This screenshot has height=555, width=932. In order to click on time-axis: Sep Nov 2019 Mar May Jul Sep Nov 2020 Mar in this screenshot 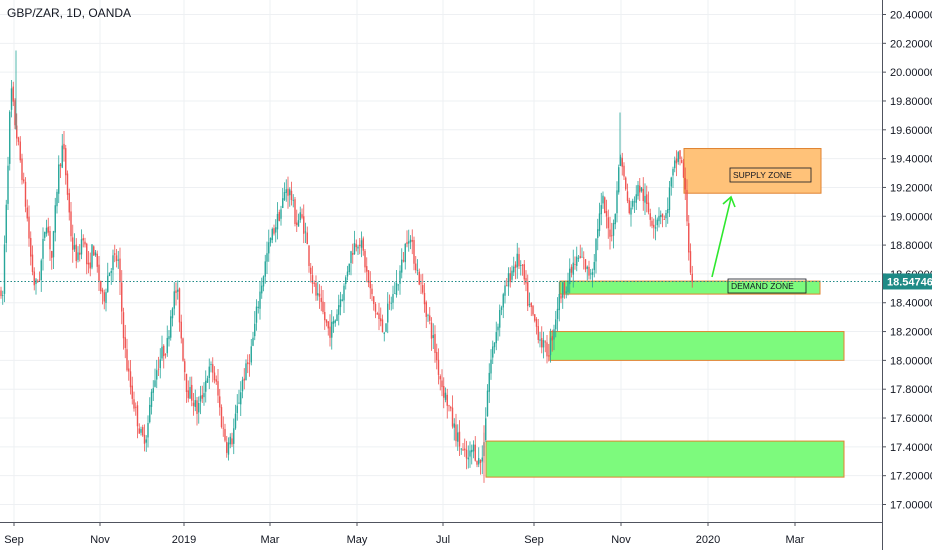, I will do `click(441, 534)`.